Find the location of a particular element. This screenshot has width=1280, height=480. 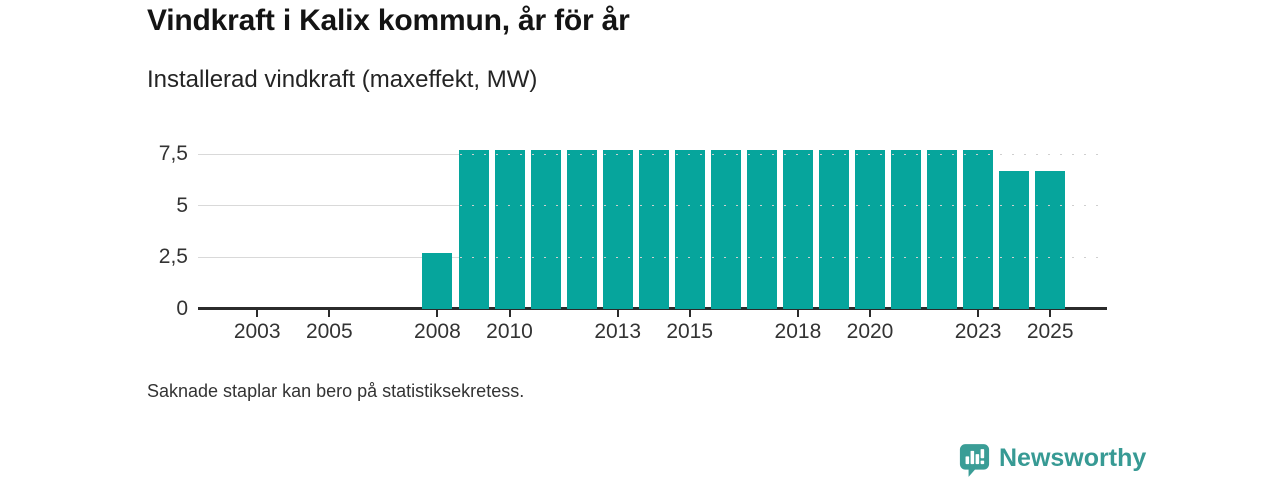

x-tick-label: 2005 is located at coordinates (329, 331).